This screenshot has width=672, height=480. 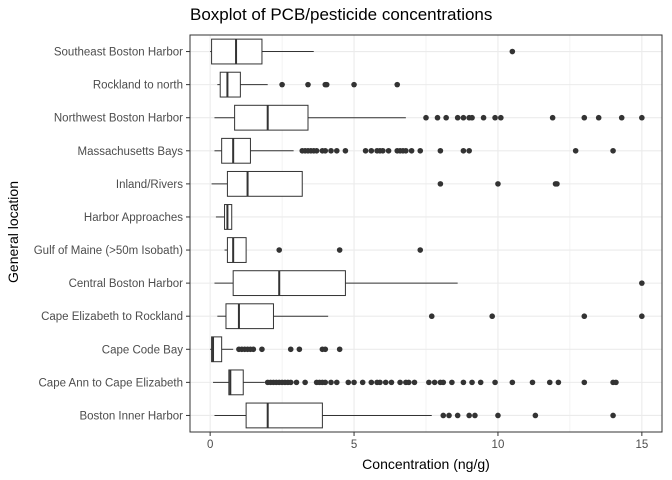 What do you see at coordinates (112, 317) in the screenshot?
I see `y-tick-label: Cape Elizabeth to Rockland` at bounding box center [112, 317].